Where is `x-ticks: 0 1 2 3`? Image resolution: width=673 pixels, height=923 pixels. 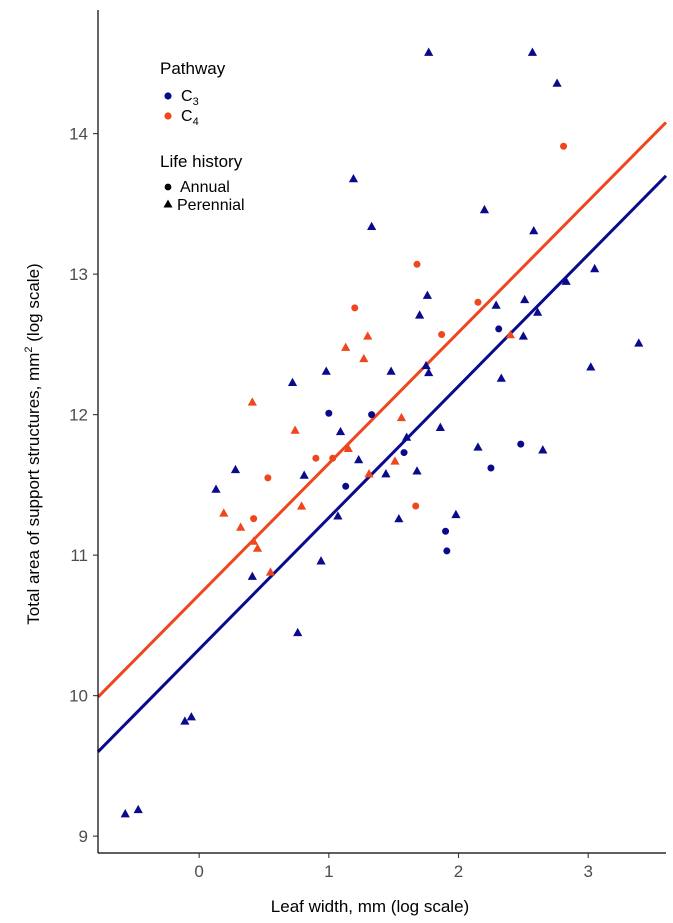
x-ticks: 0 1 2 3 is located at coordinates (393, 867).